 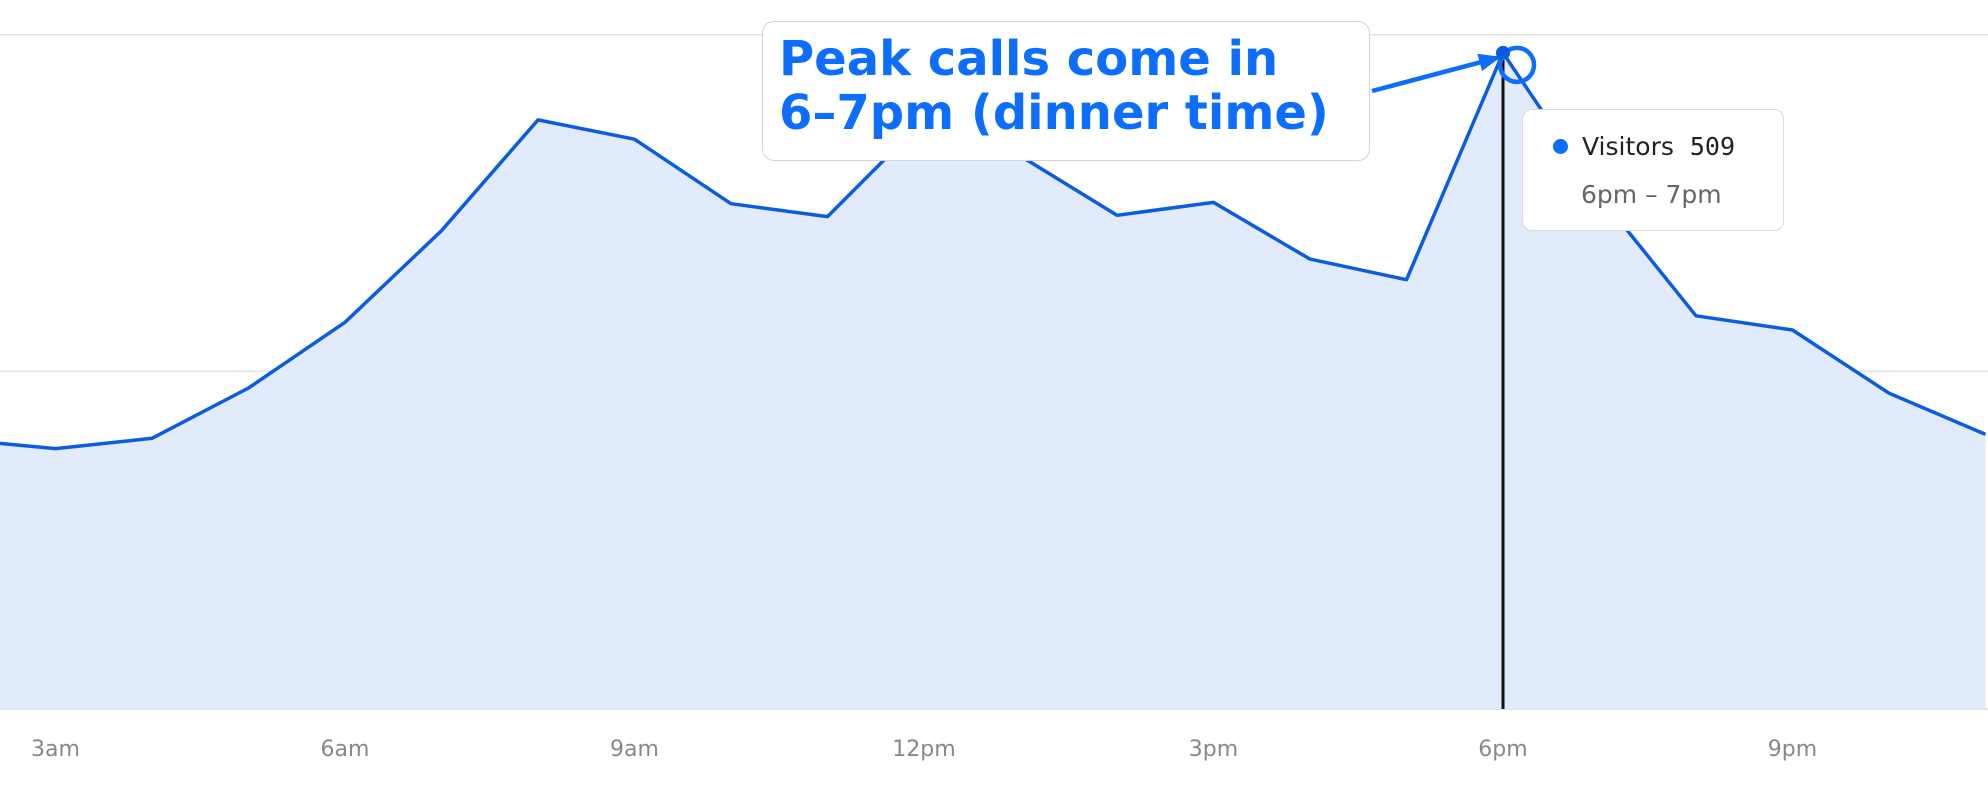 I want to click on tooltip-series-label: Visitors, so click(x=1628, y=146).